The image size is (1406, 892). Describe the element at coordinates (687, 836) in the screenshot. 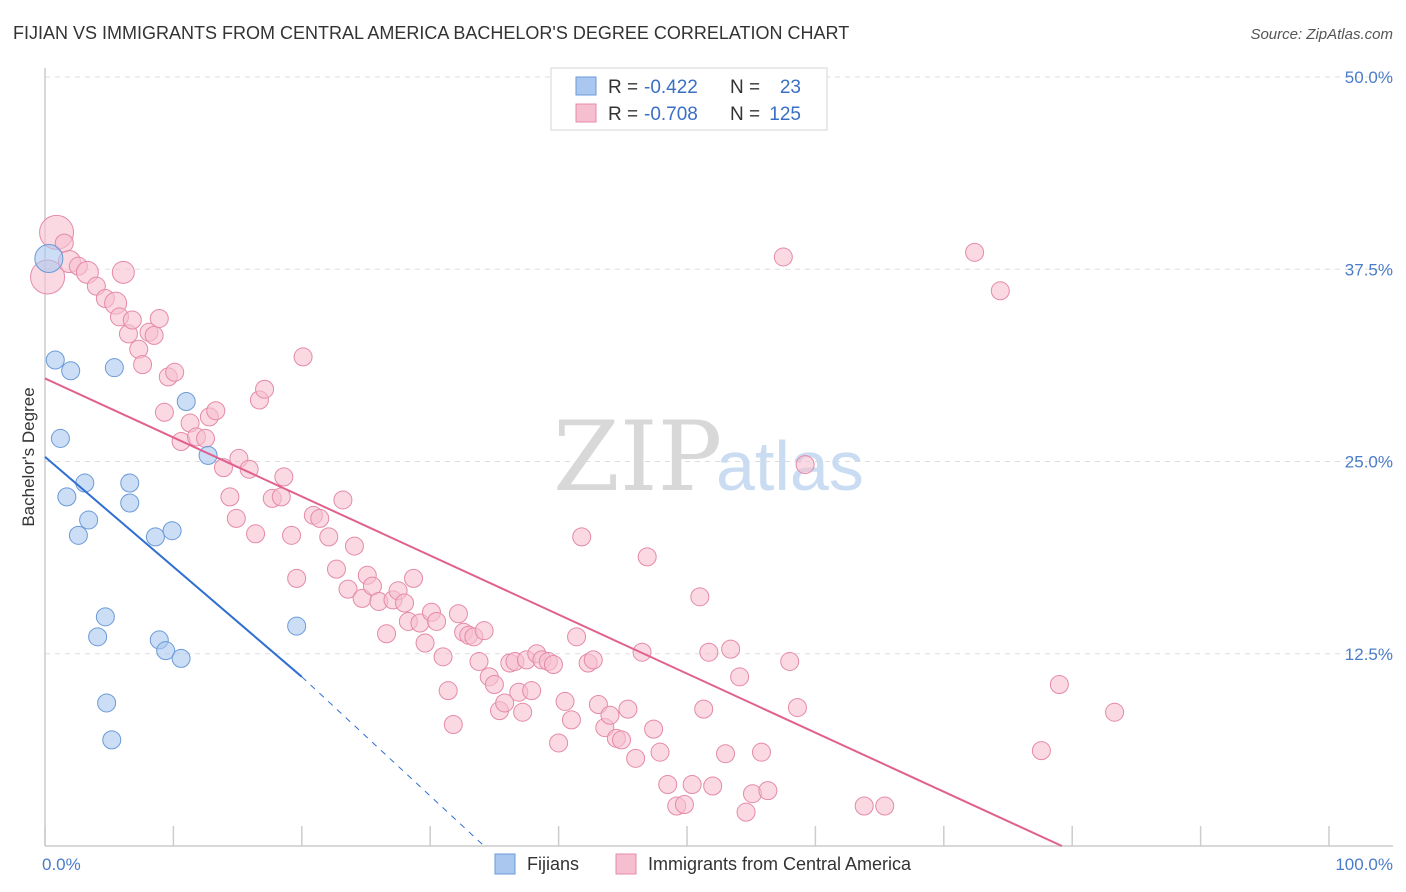

I see `x-tick-marks` at that location.